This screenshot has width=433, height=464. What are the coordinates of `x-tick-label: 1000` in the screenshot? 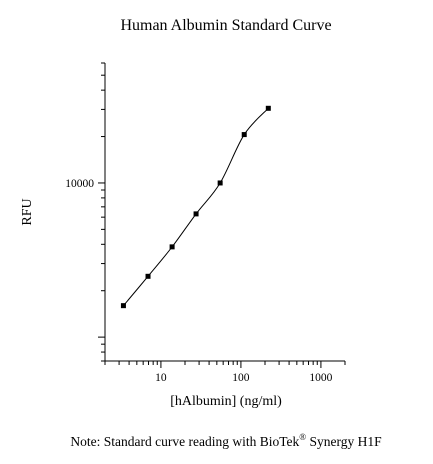 It's located at (320, 378).